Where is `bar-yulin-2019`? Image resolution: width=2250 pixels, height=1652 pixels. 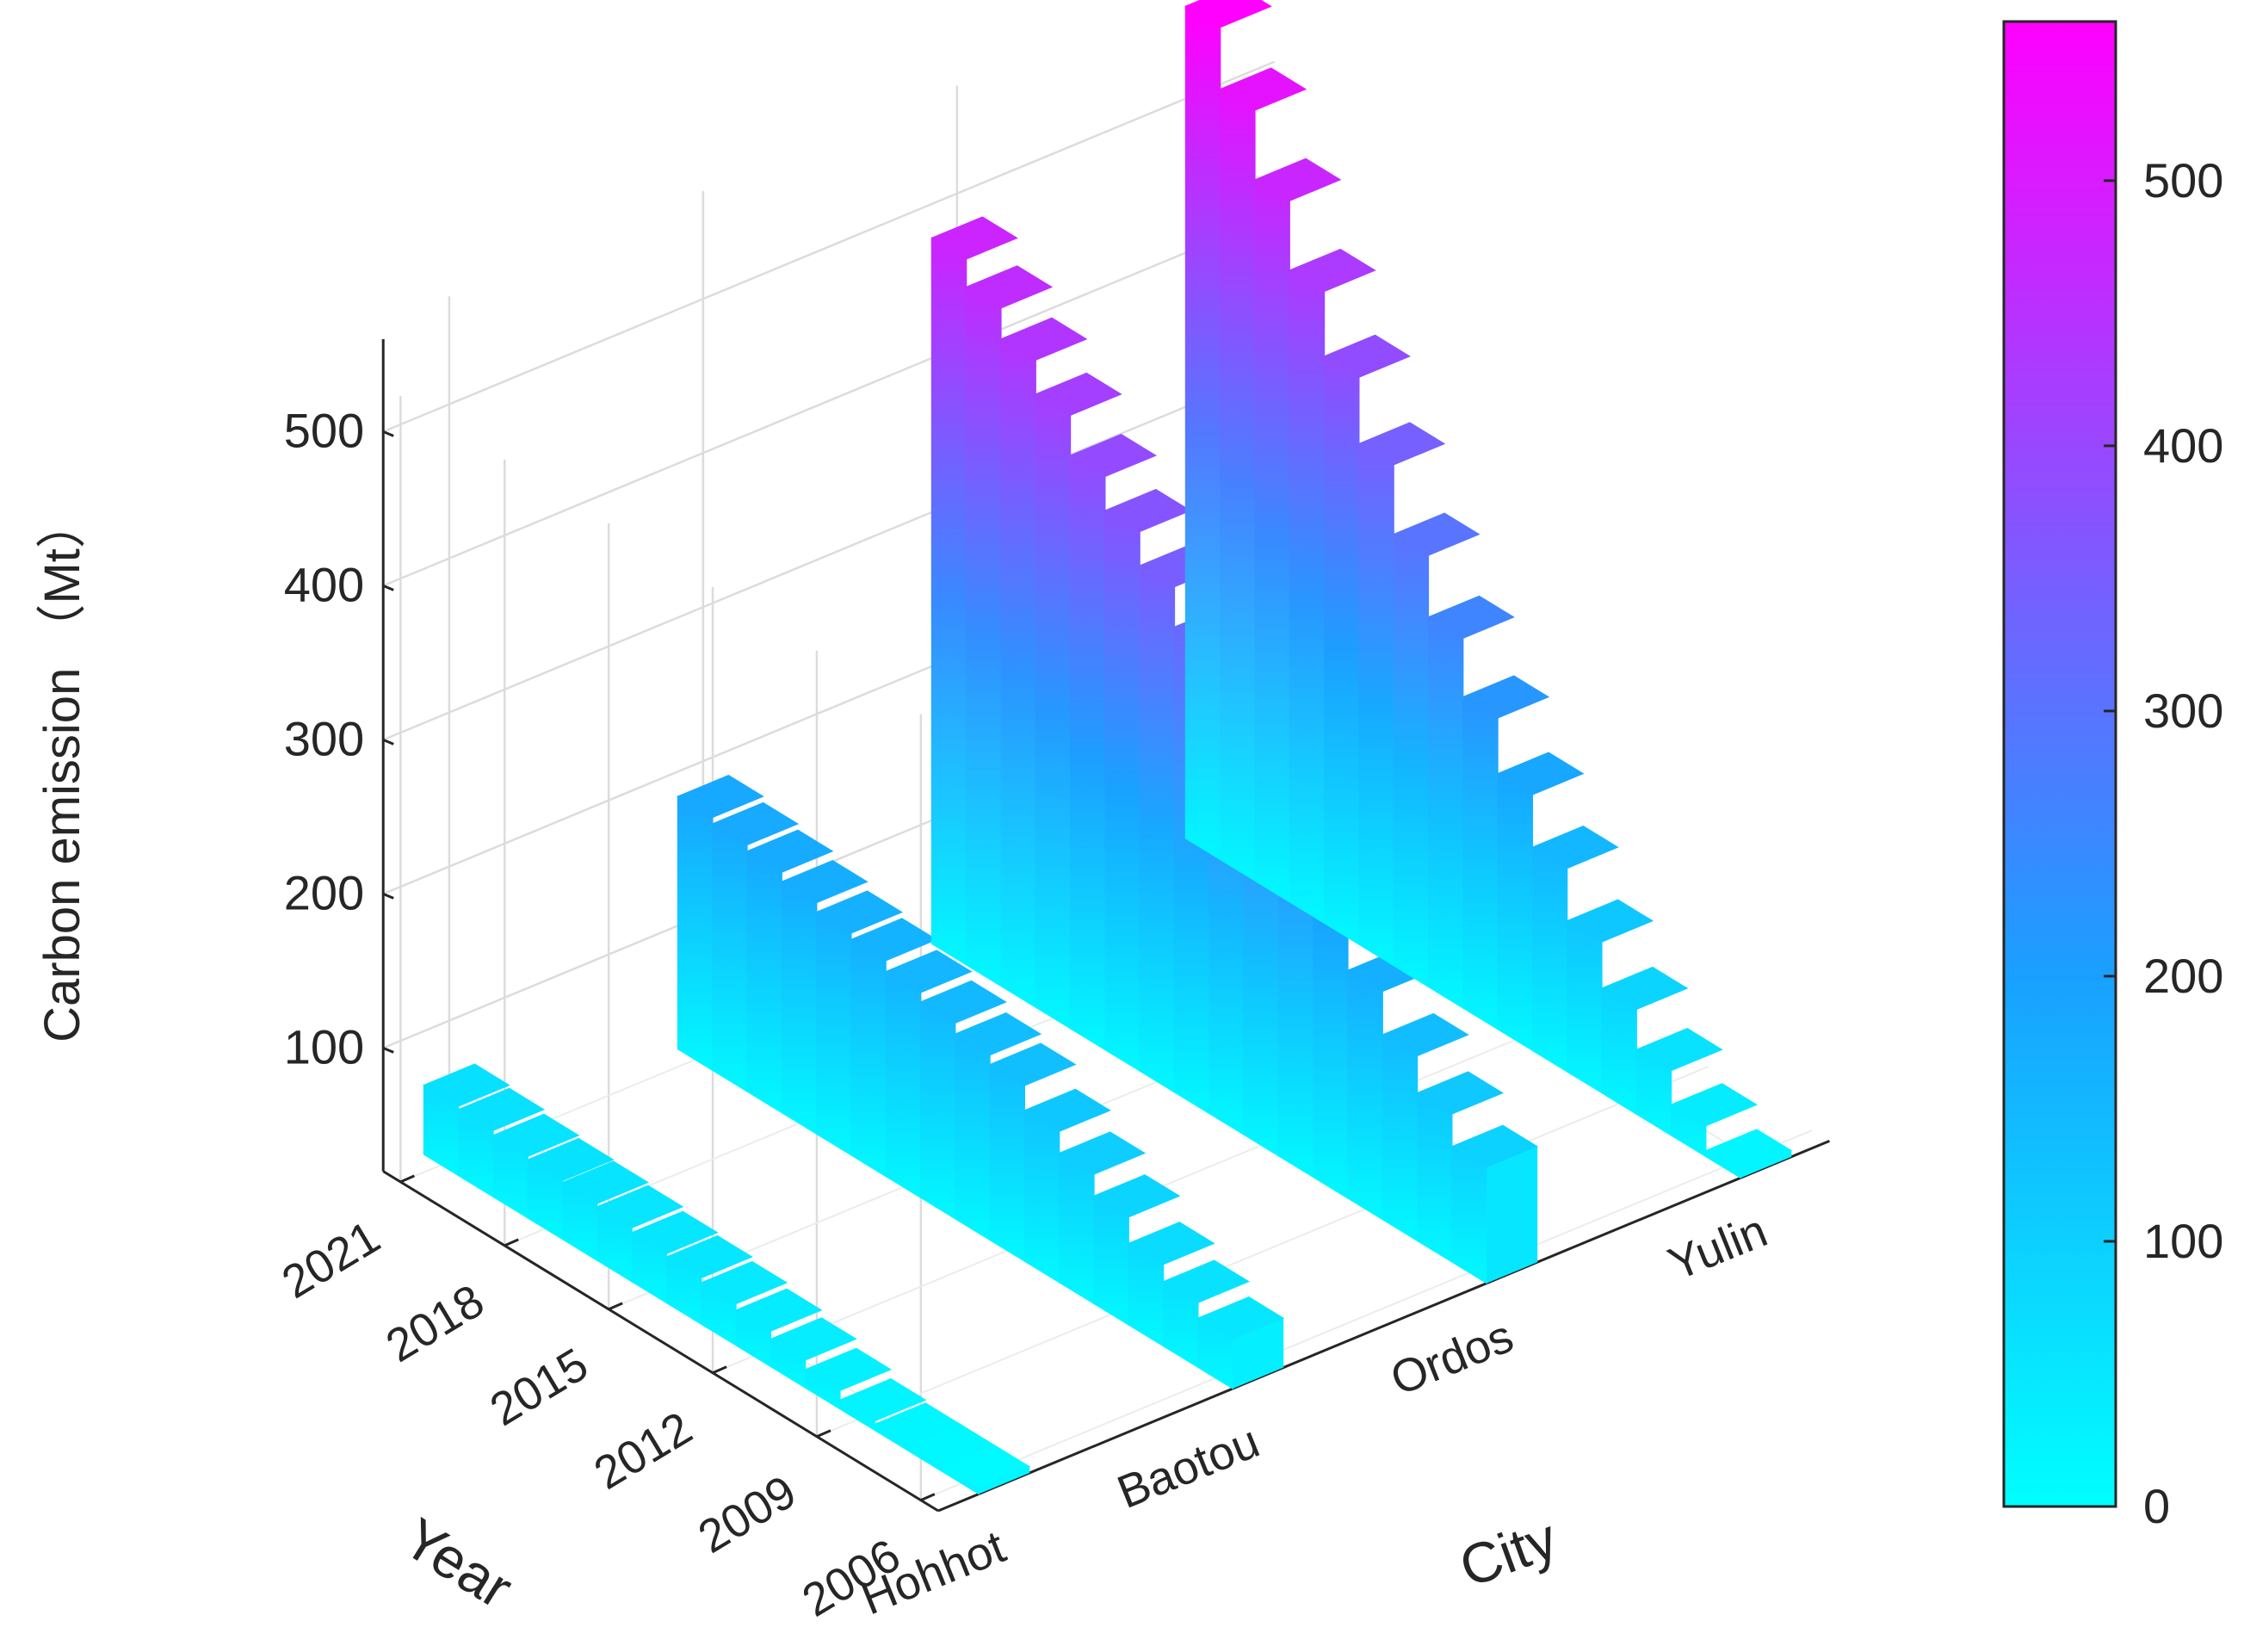 bar-yulin-2019 is located at coordinates (1272, 541).